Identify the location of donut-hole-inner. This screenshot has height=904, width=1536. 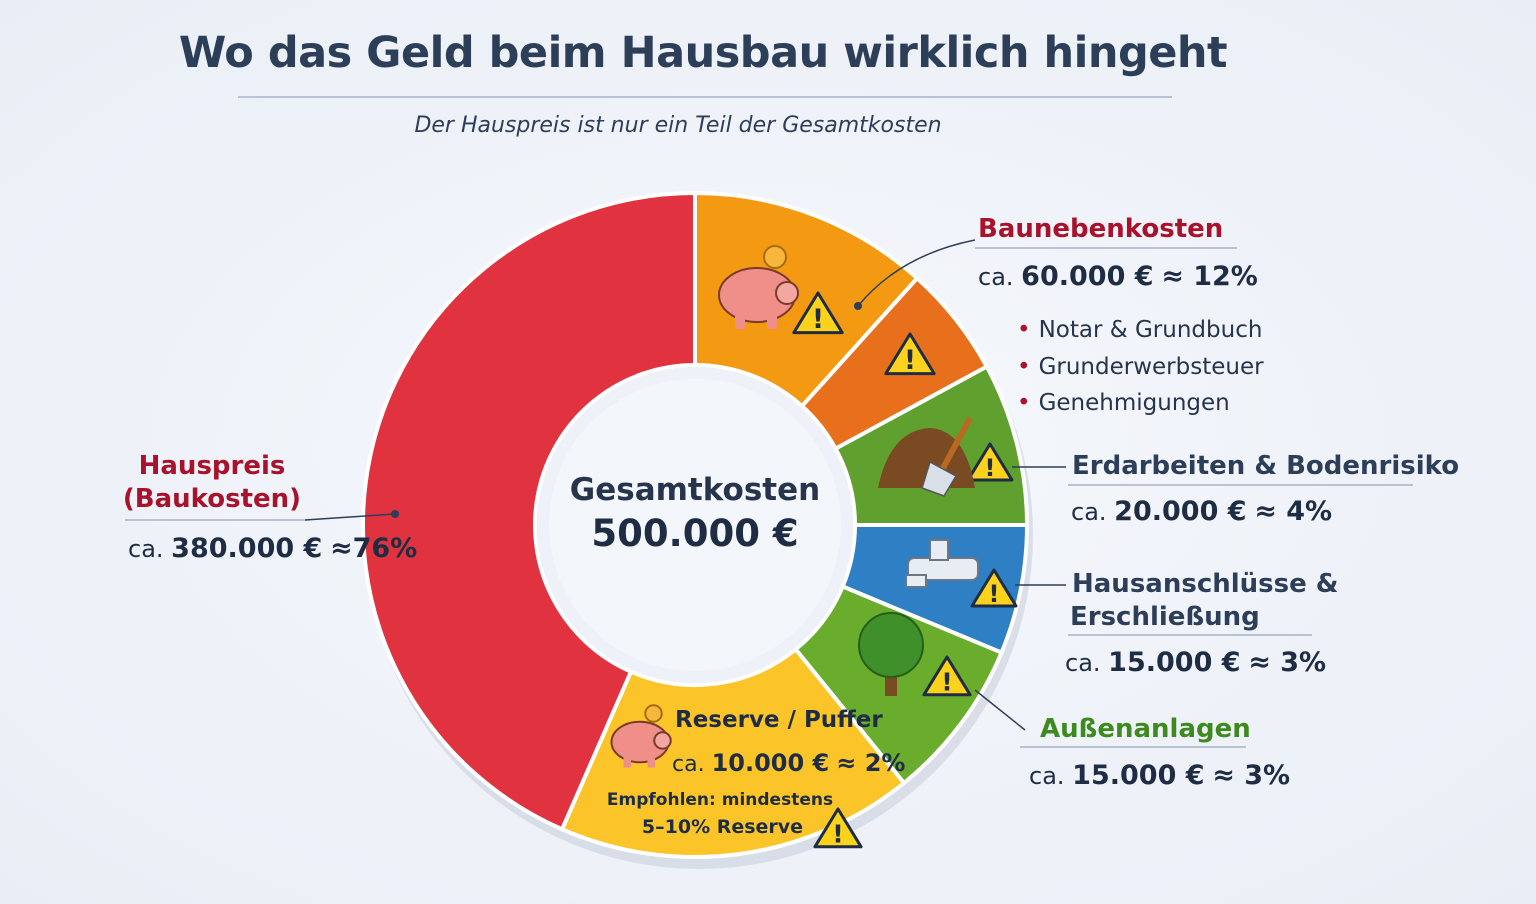
(695, 525).